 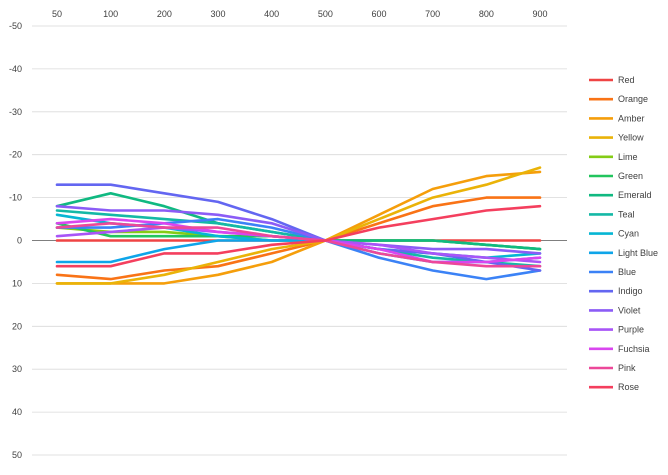 I want to click on series-line-indigo, so click(x=298, y=227).